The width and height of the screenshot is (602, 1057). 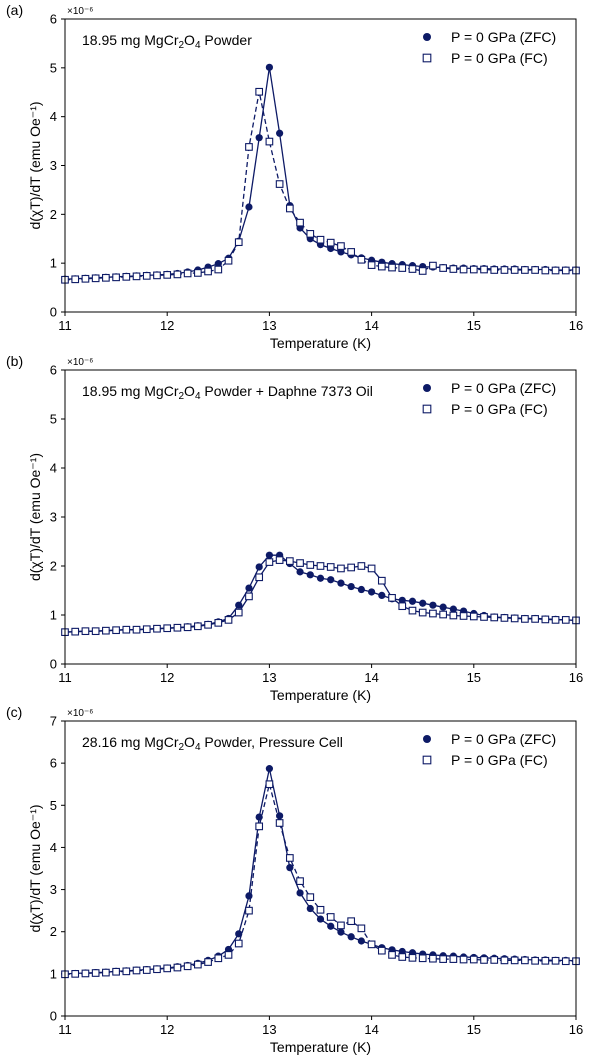 What do you see at coordinates (53, 889) in the screenshot?
I see `y-tick-label: 3` at bounding box center [53, 889].